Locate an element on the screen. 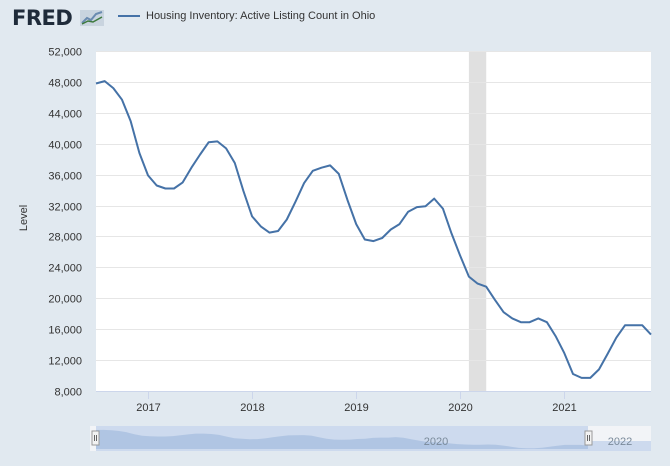  y-tick-label: 20,000 is located at coordinates (65, 300).